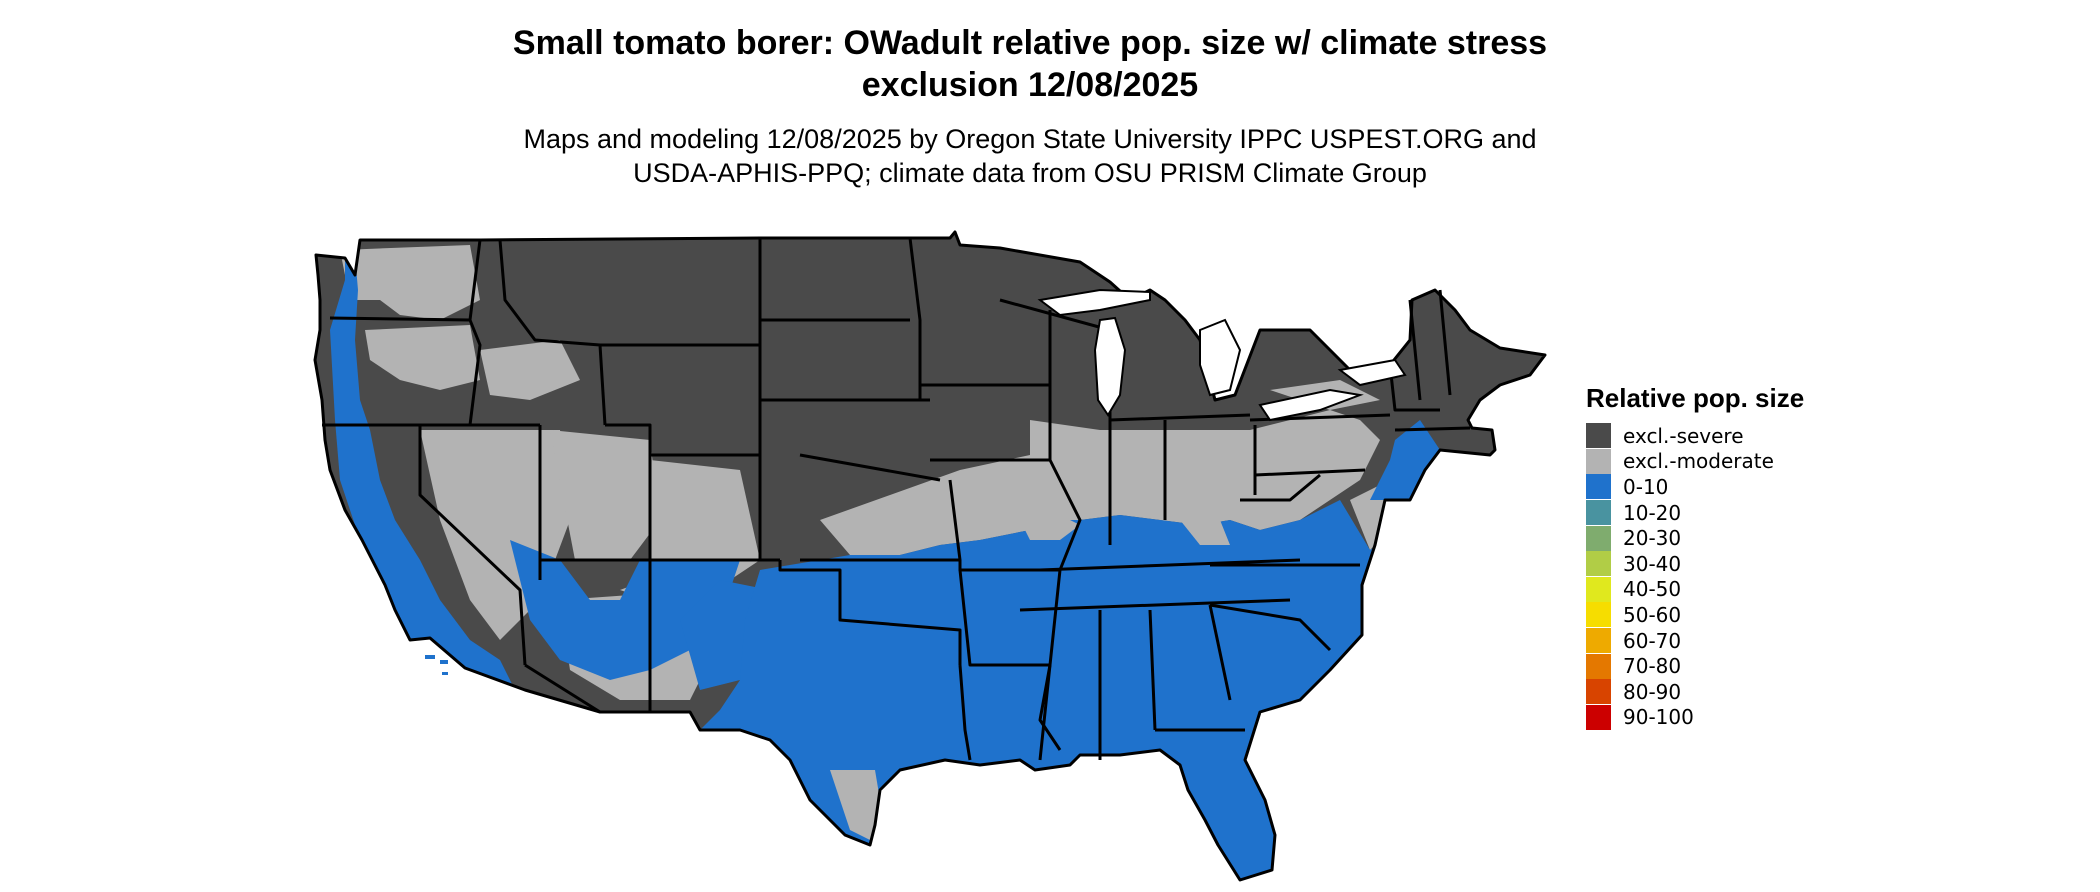 This screenshot has width=2100, height=892. Describe the element at coordinates (1030, 677) in the screenshot. I see `moderate-patches-south` at that location.